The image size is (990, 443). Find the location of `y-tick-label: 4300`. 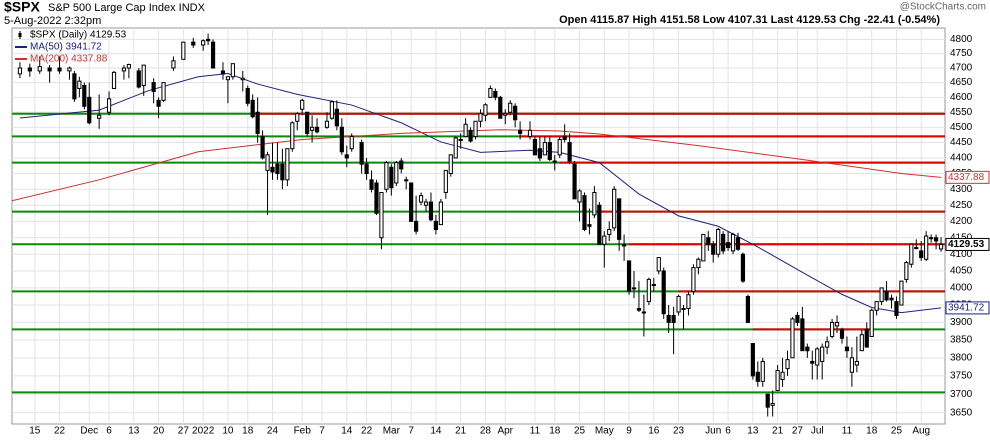

y-tick-label: 4300 is located at coordinates (961, 189).